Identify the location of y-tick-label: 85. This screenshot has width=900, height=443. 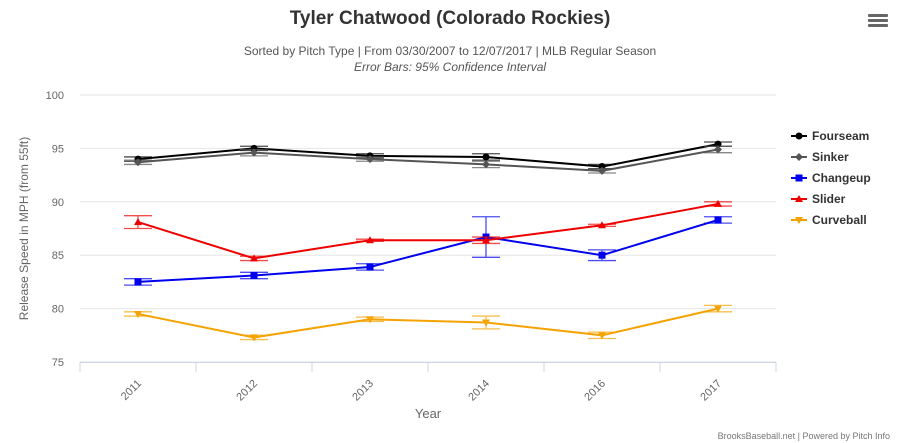
(58, 256).